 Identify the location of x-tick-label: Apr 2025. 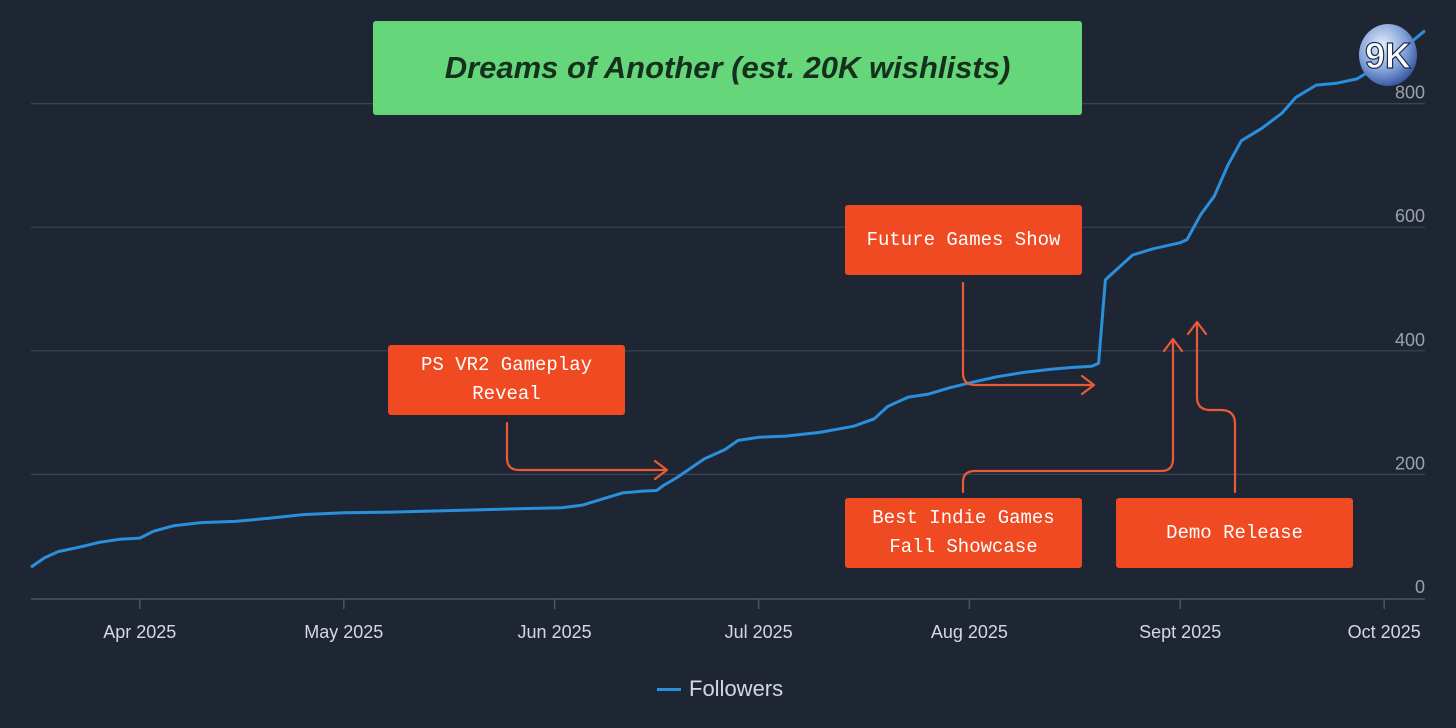
(139, 632).